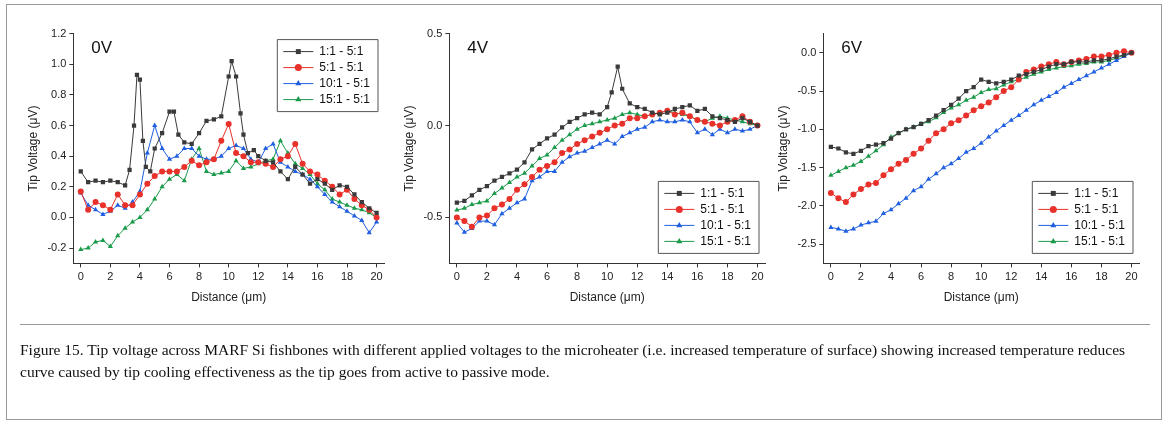 This screenshot has height=425, width=1170. I want to click on chart-title: 6V, so click(852, 47).